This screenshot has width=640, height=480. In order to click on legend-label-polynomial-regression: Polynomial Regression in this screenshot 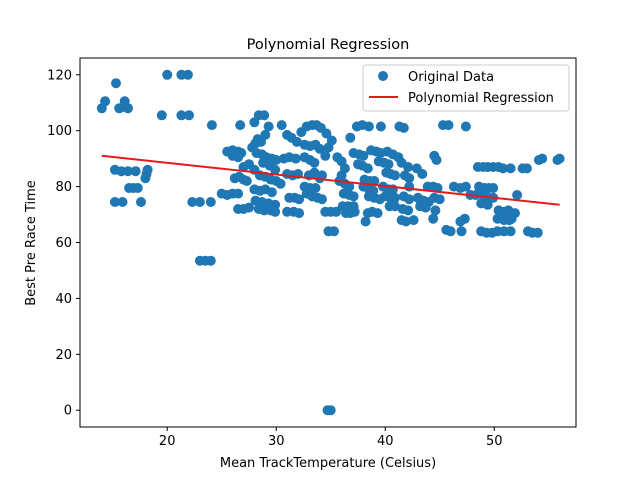, I will do `click(481, 98)`.